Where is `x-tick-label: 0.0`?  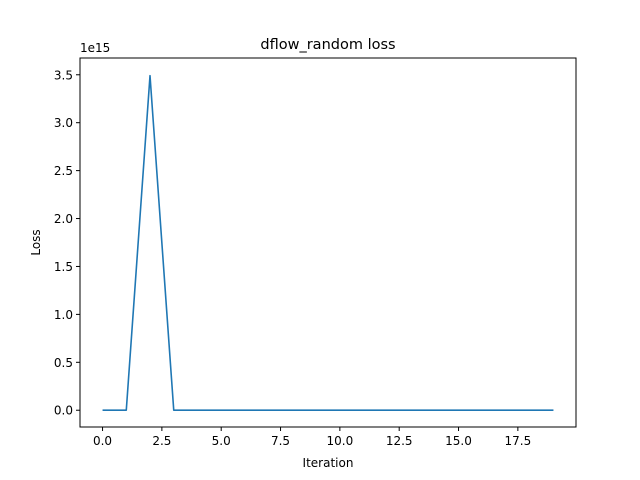
x-tick-label: 0.0 is located at coordinates (102, 441).